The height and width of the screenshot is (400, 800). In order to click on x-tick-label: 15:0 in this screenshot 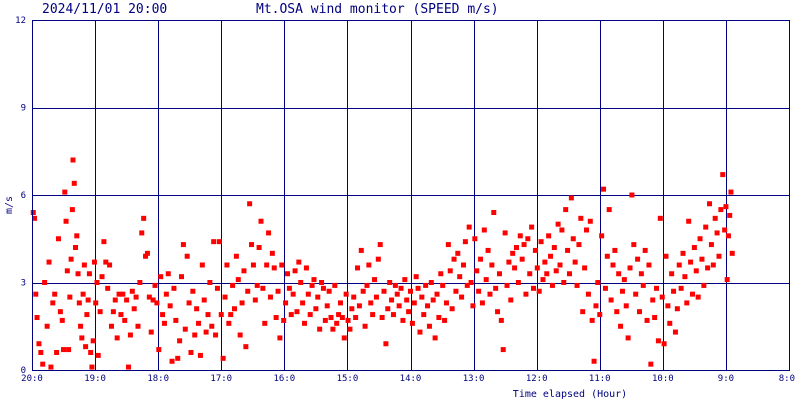, I will do `click(348, 379)`.